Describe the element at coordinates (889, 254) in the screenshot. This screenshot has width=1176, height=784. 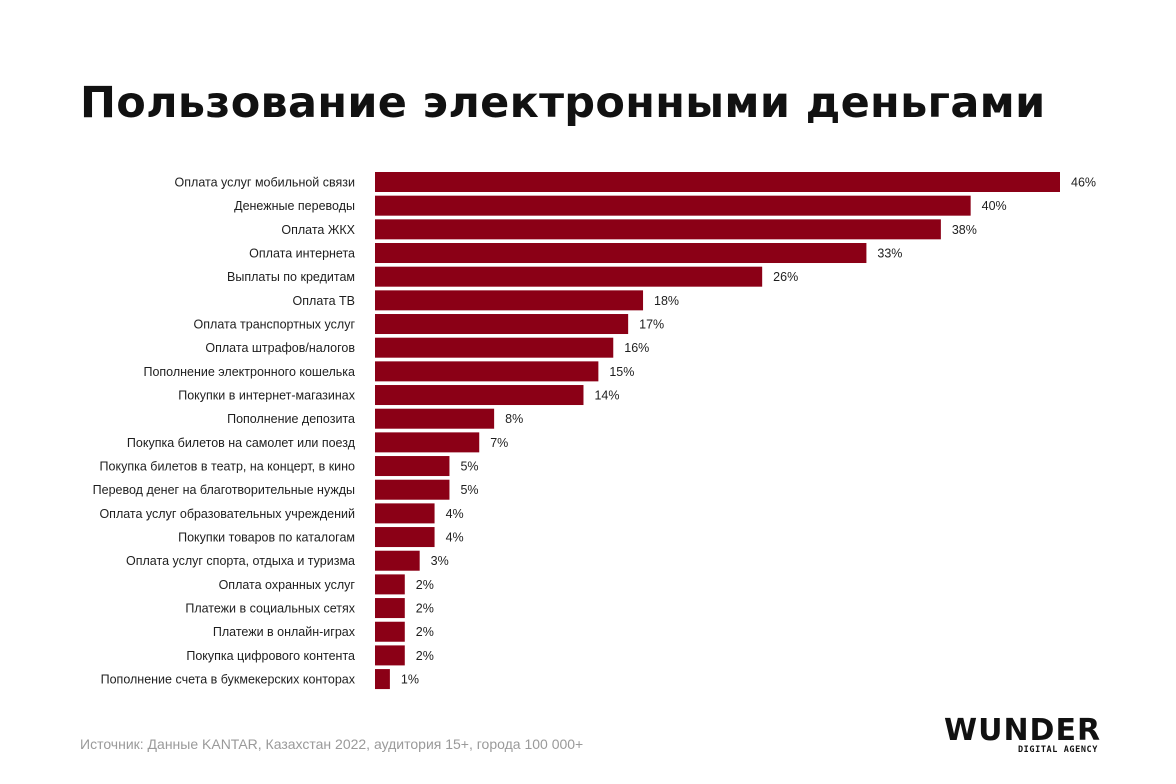
I see `value-label: 33%` at that location.